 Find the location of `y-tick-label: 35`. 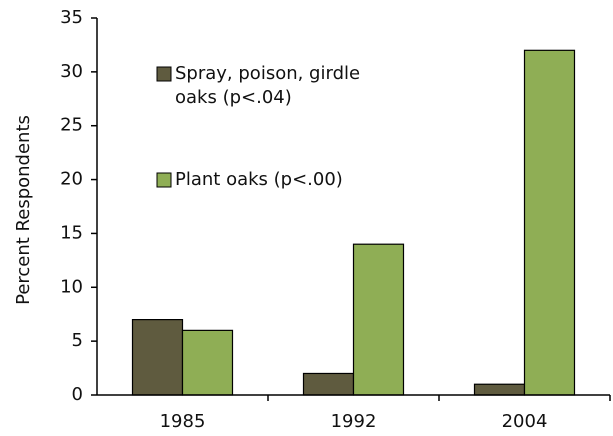

y-tick-label: 35 is located at coordinates (71, 17).